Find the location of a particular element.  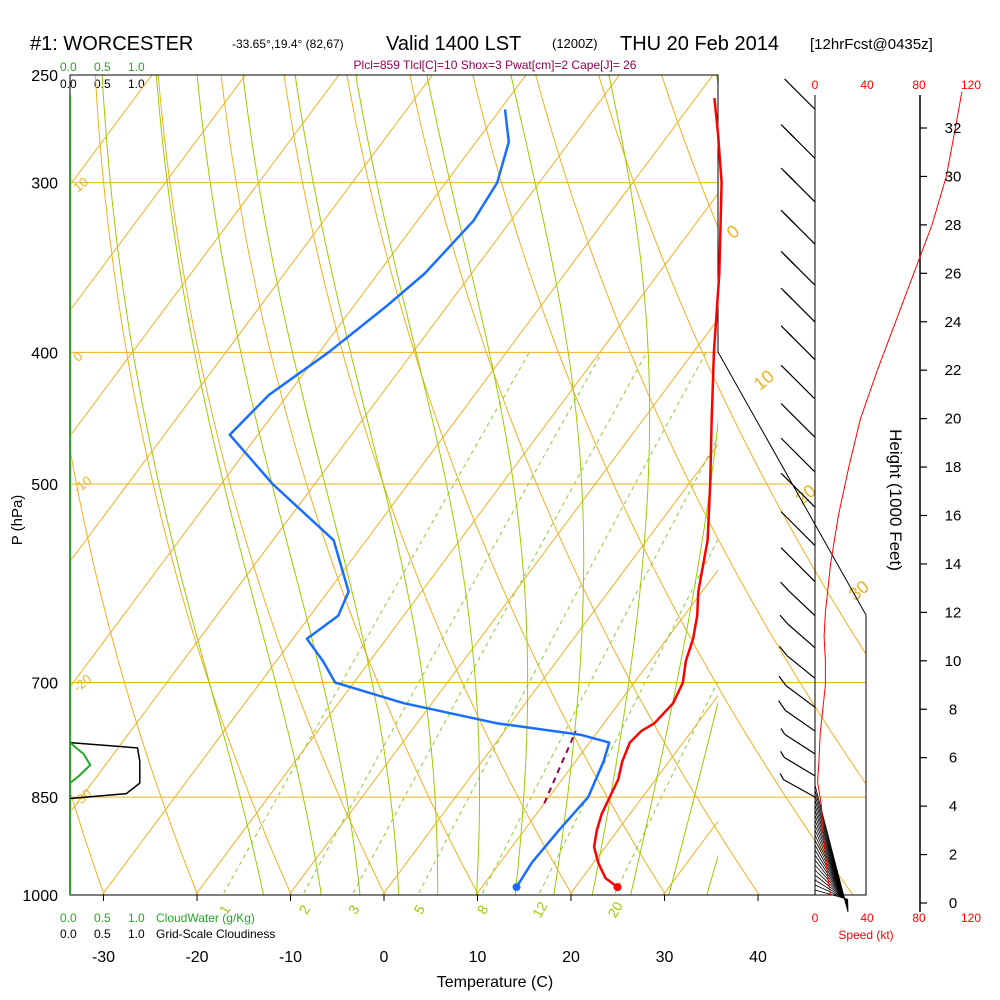

height-tick-label: 18 is located at coordinates (953, 467).